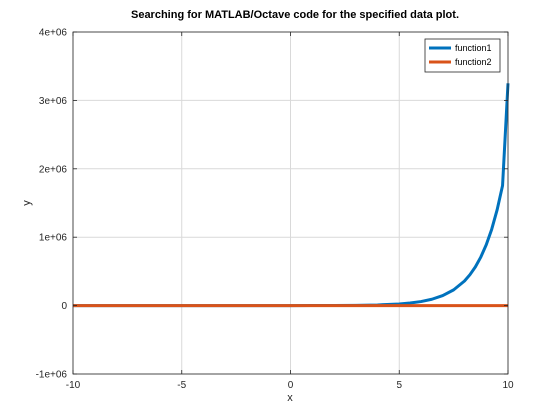 The height and width of the screenshot is (420, 560). What do you see at coordinates (291, 385) in the screenshot?
I see `x-tick-label: 0` at bounding box center [291, 385].